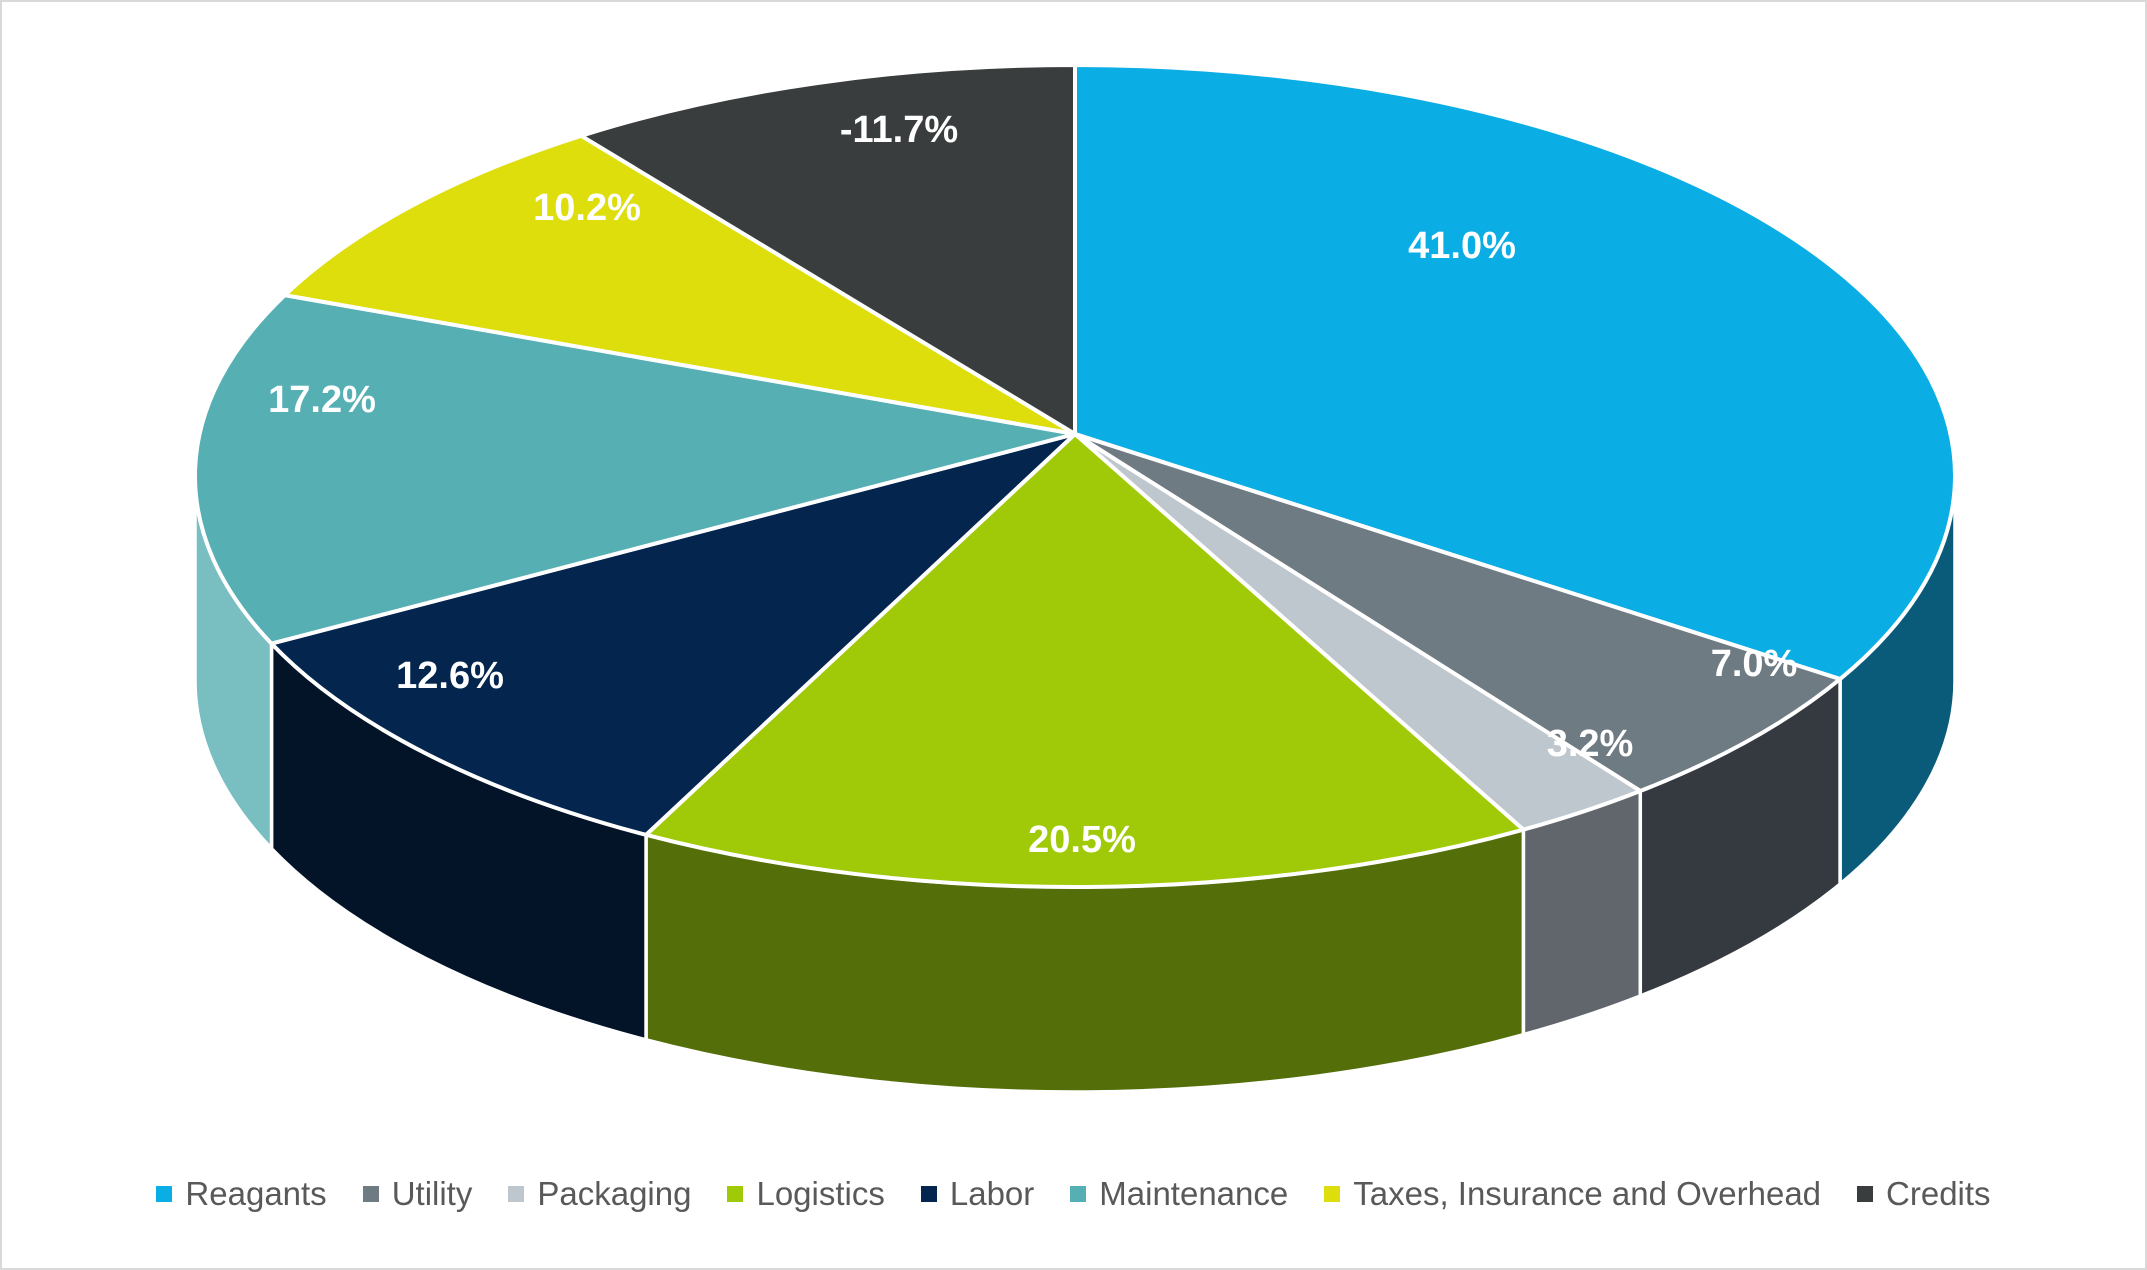 Image resolution: width=2147 pixels, height=1270 pixels. Describe the element at coordinates (432, 1193) in the screenshot. I see `legend-label-utility: Utility` at that location.